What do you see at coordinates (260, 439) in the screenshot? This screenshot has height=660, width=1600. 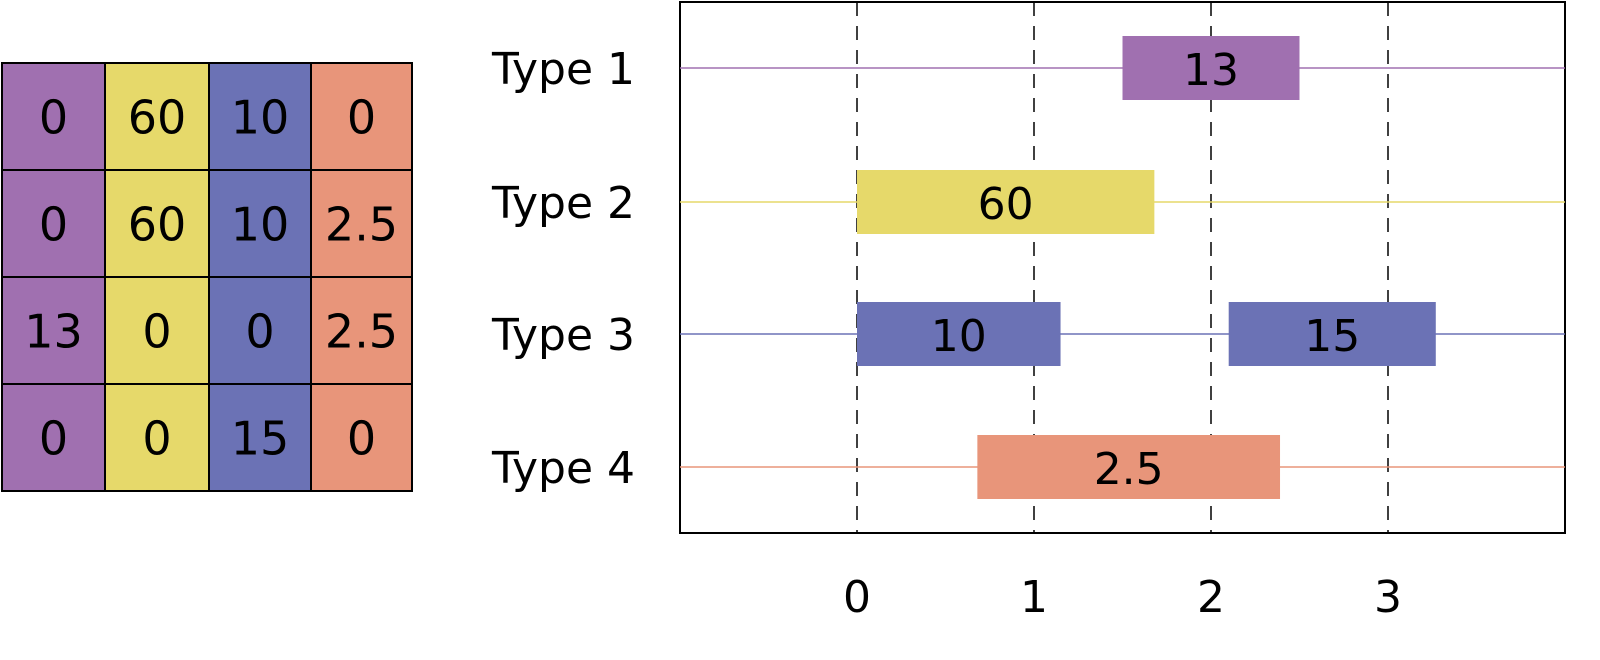 I see `matrix-cell-value: 15` at bounding box center [260, 439].